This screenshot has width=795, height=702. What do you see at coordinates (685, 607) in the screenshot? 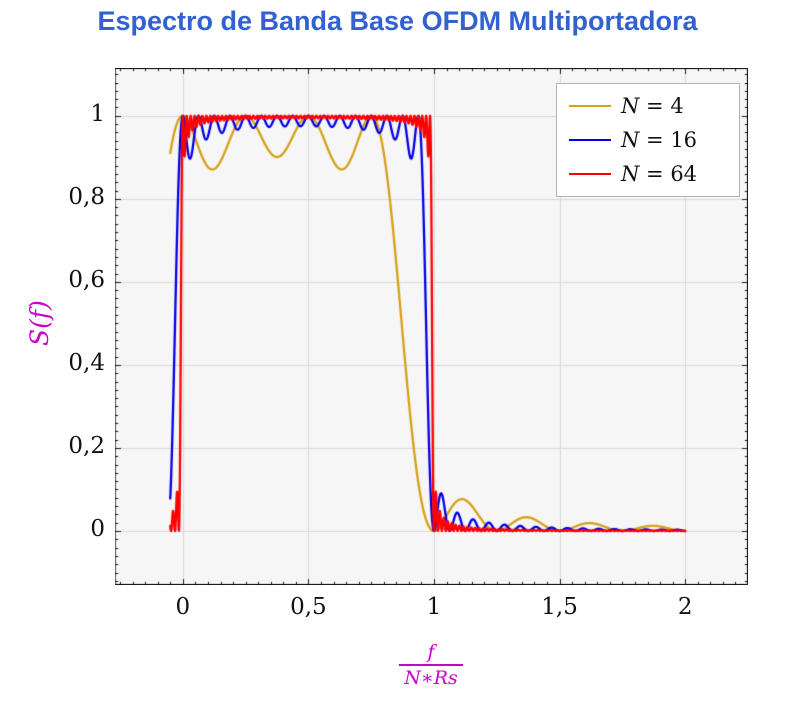
I see `x-tick-label: 2` at bounding box center [685, 607].